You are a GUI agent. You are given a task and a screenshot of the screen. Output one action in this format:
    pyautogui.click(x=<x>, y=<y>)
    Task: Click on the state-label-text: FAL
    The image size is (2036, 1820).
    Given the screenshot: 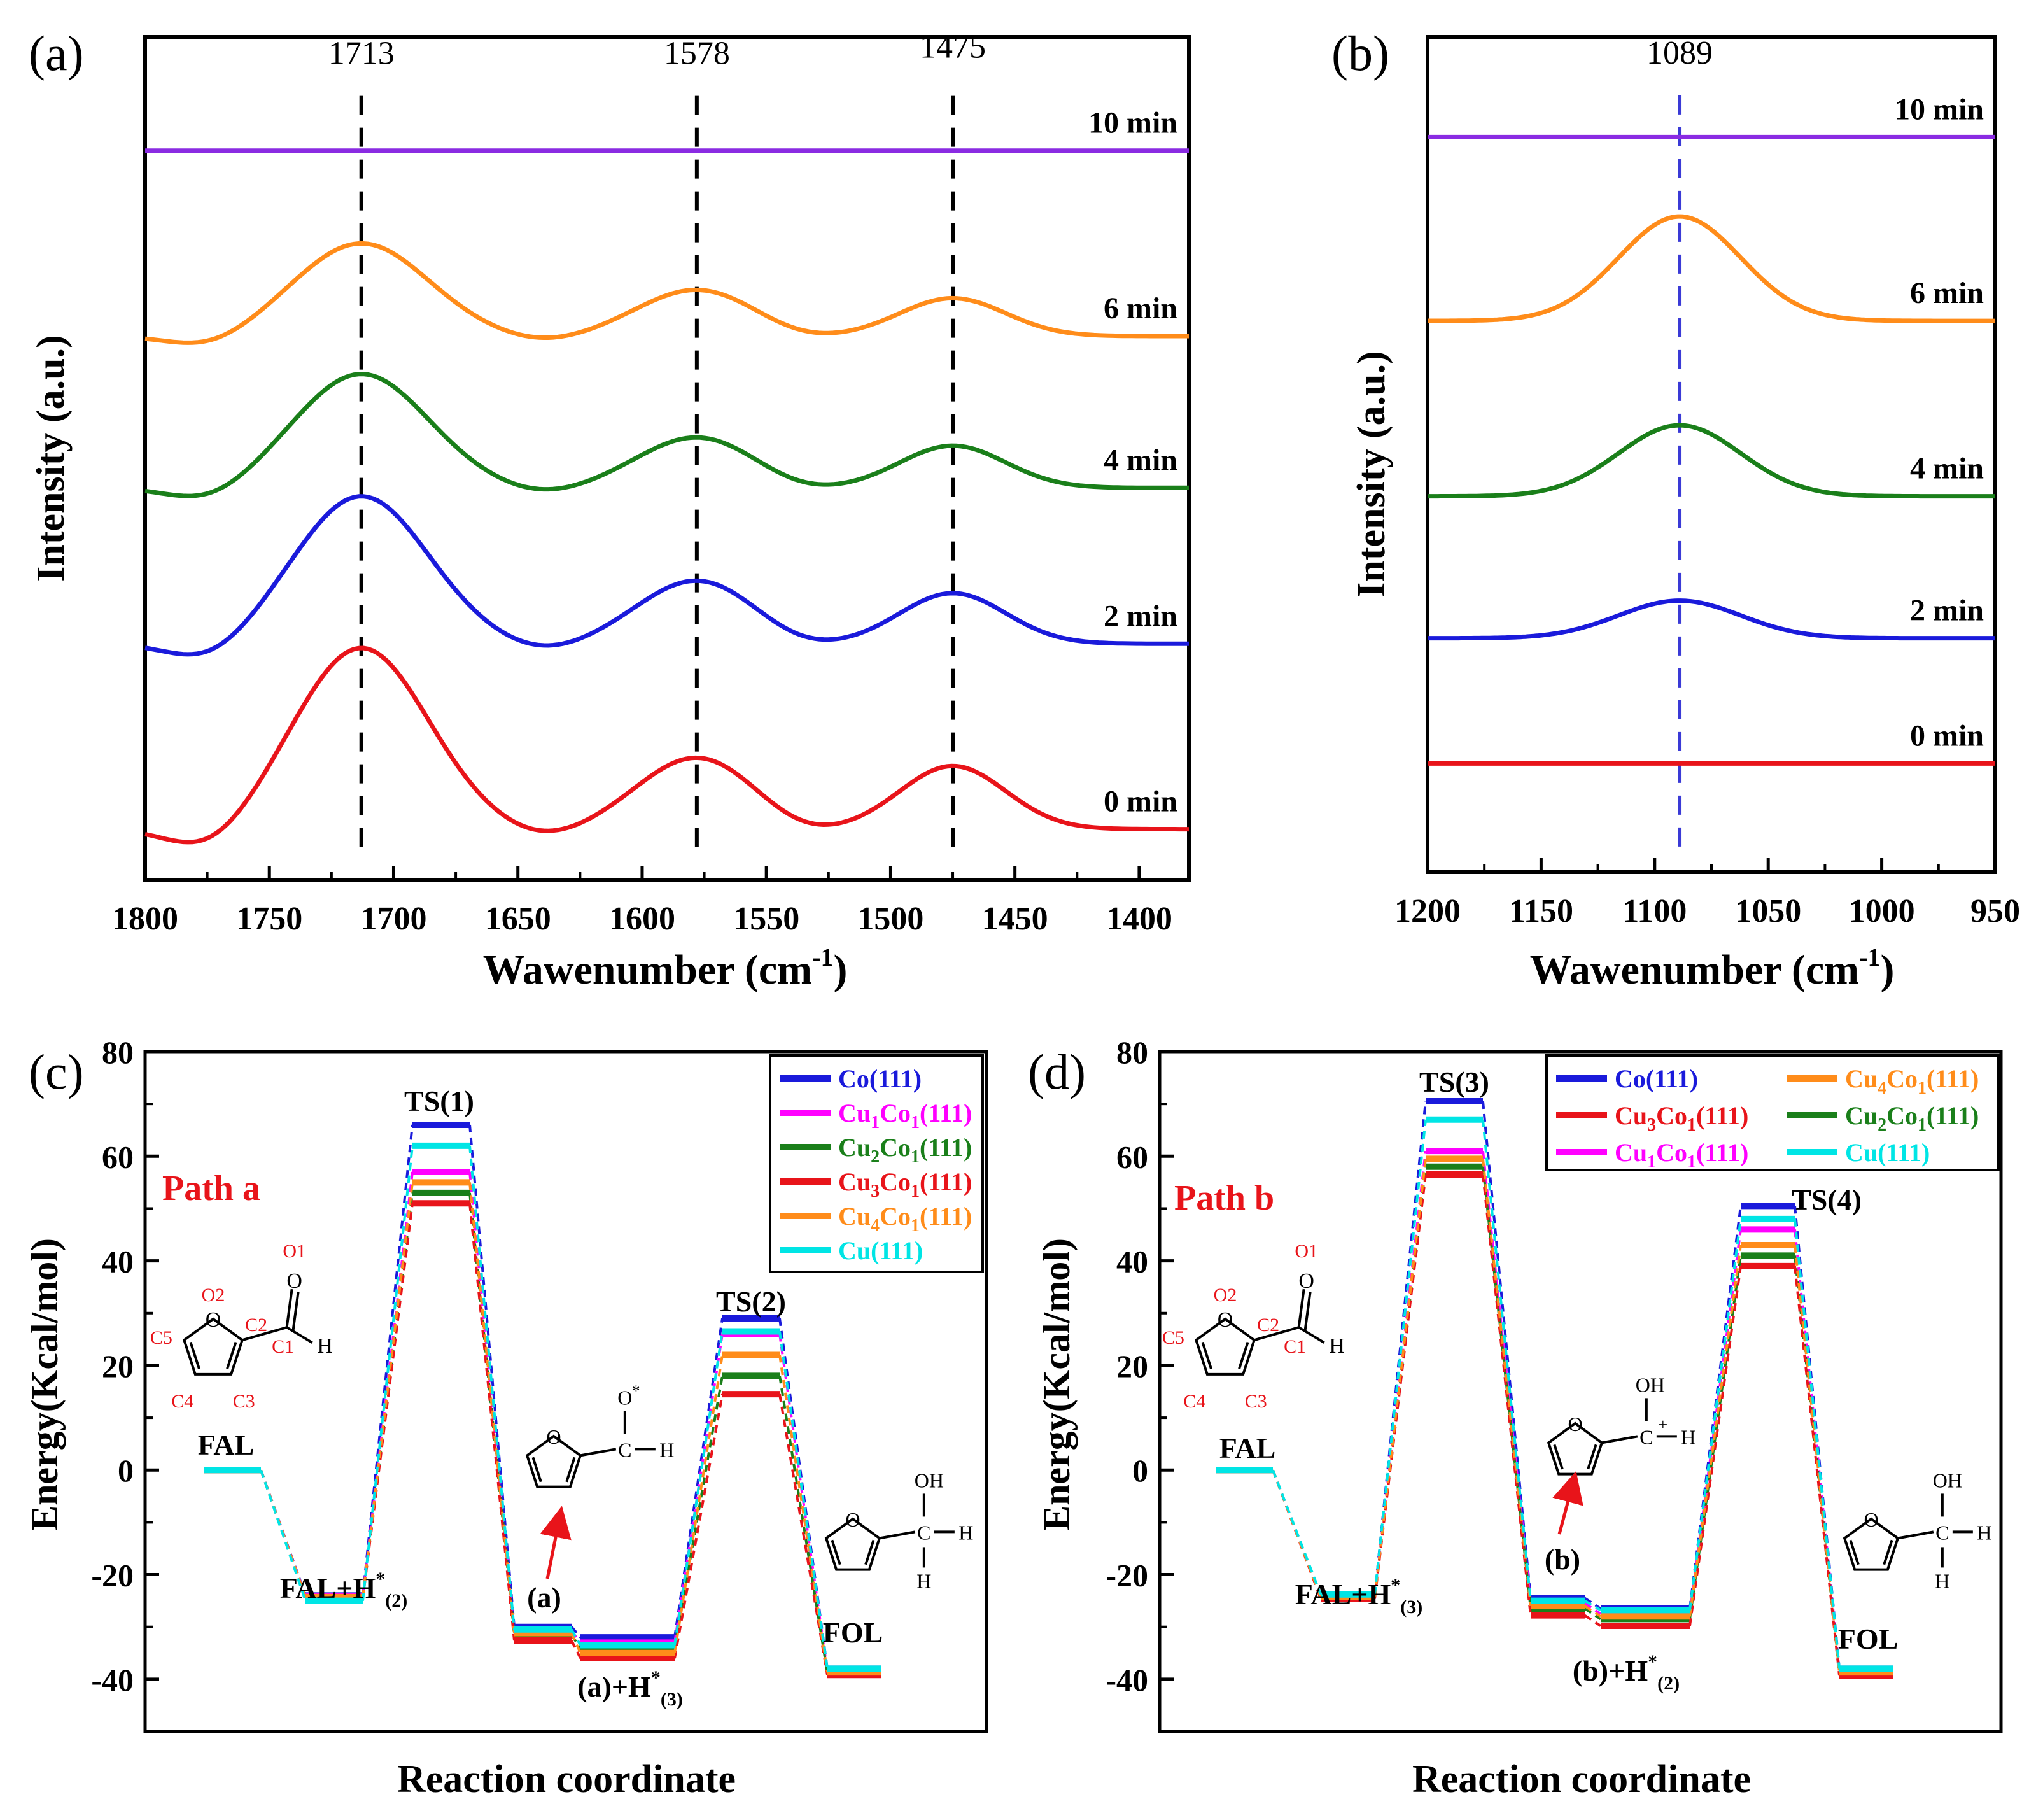 What is the action you would take?
    pyautogui.click(x=1247, y=1448)
    